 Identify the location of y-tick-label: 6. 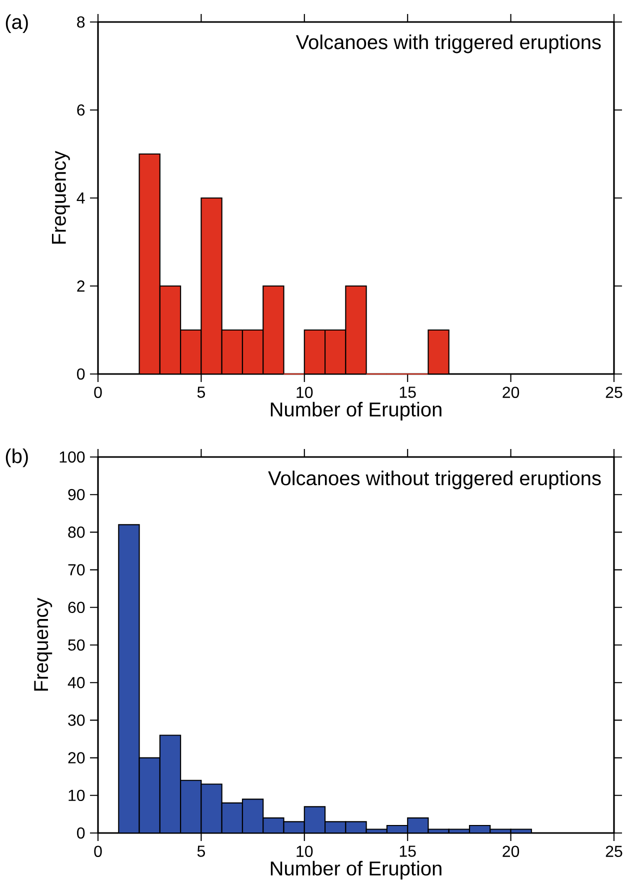
(81, 110).